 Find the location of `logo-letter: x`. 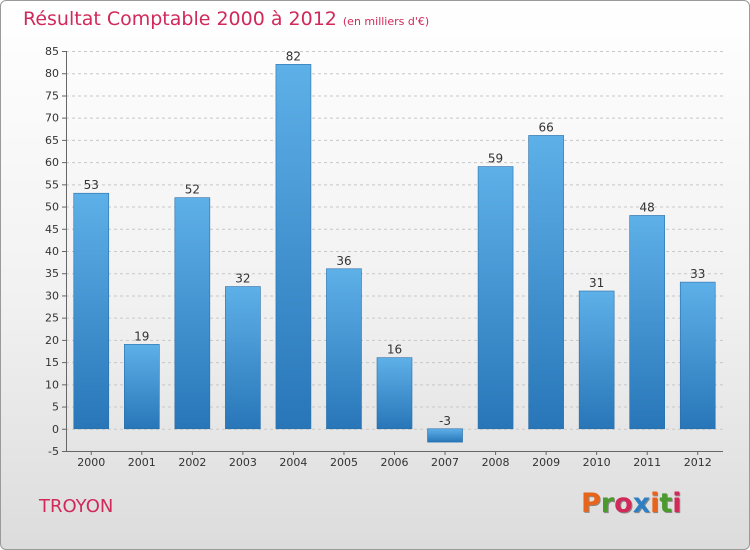

logo-letter: x is located at coordinates (641, 503).